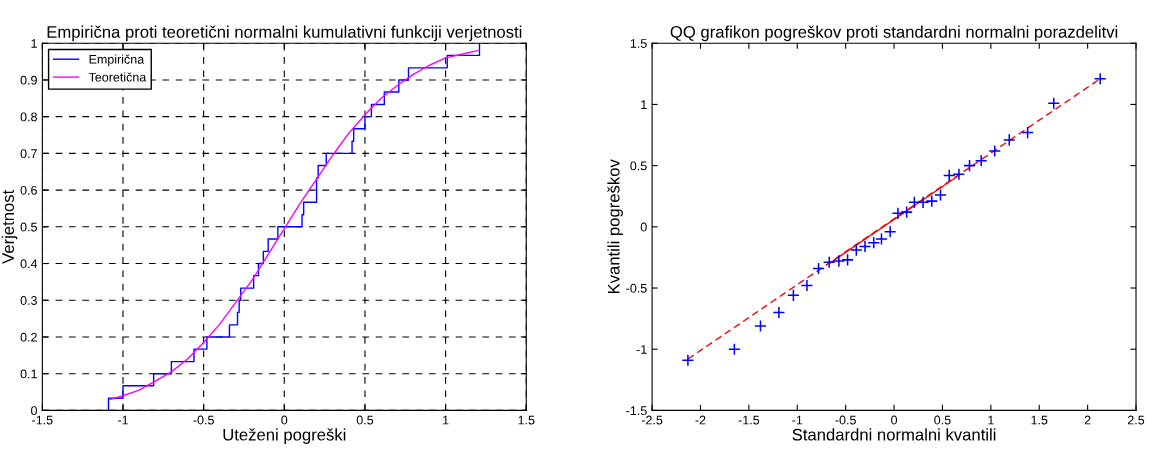 The width and height of the screenshot is (1176, 455). I want to click on y-tick-label: 0.3, so click(28, 300).